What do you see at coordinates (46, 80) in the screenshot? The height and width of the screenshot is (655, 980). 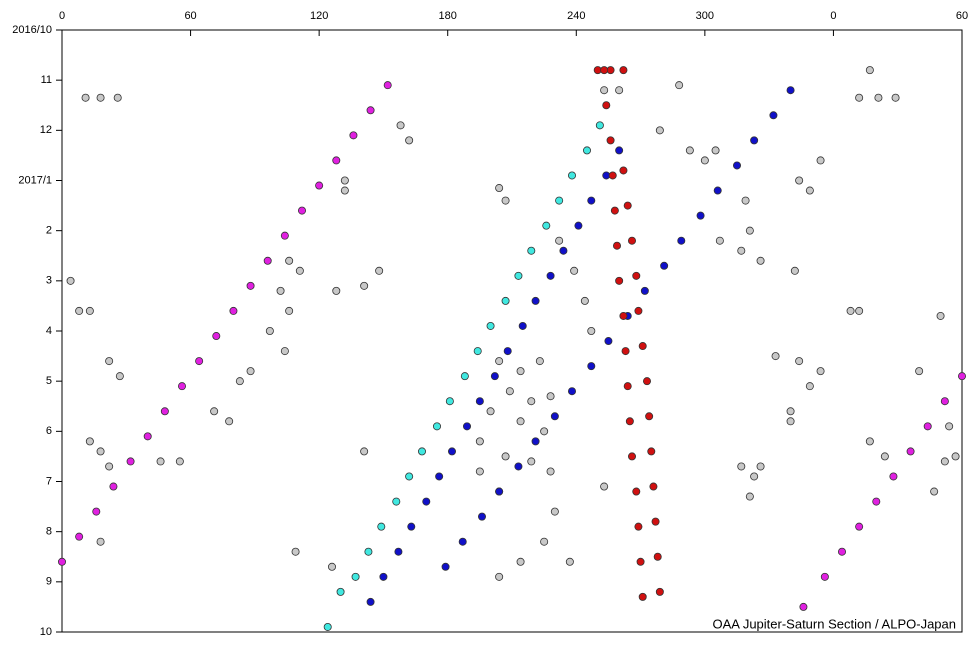 I see `y-tick-label: 11` at bounding box center [46, 80].